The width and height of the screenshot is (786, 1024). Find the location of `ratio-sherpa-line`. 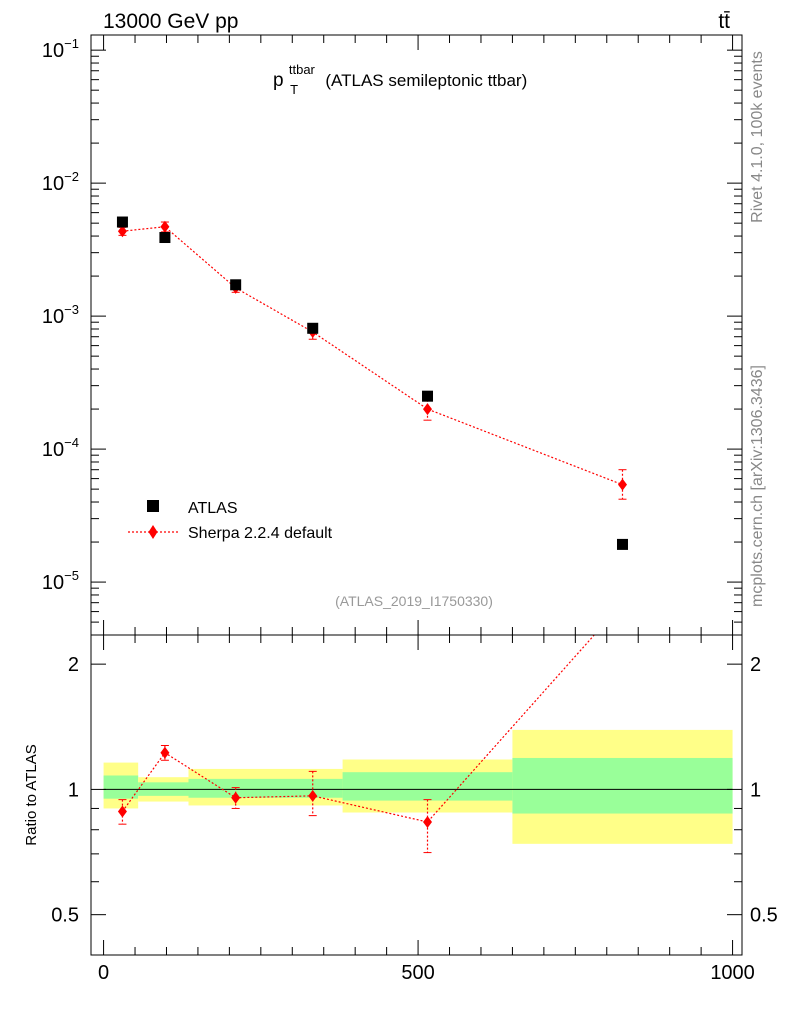

ratio-sherpa-line is located at coordinates (358, 729).